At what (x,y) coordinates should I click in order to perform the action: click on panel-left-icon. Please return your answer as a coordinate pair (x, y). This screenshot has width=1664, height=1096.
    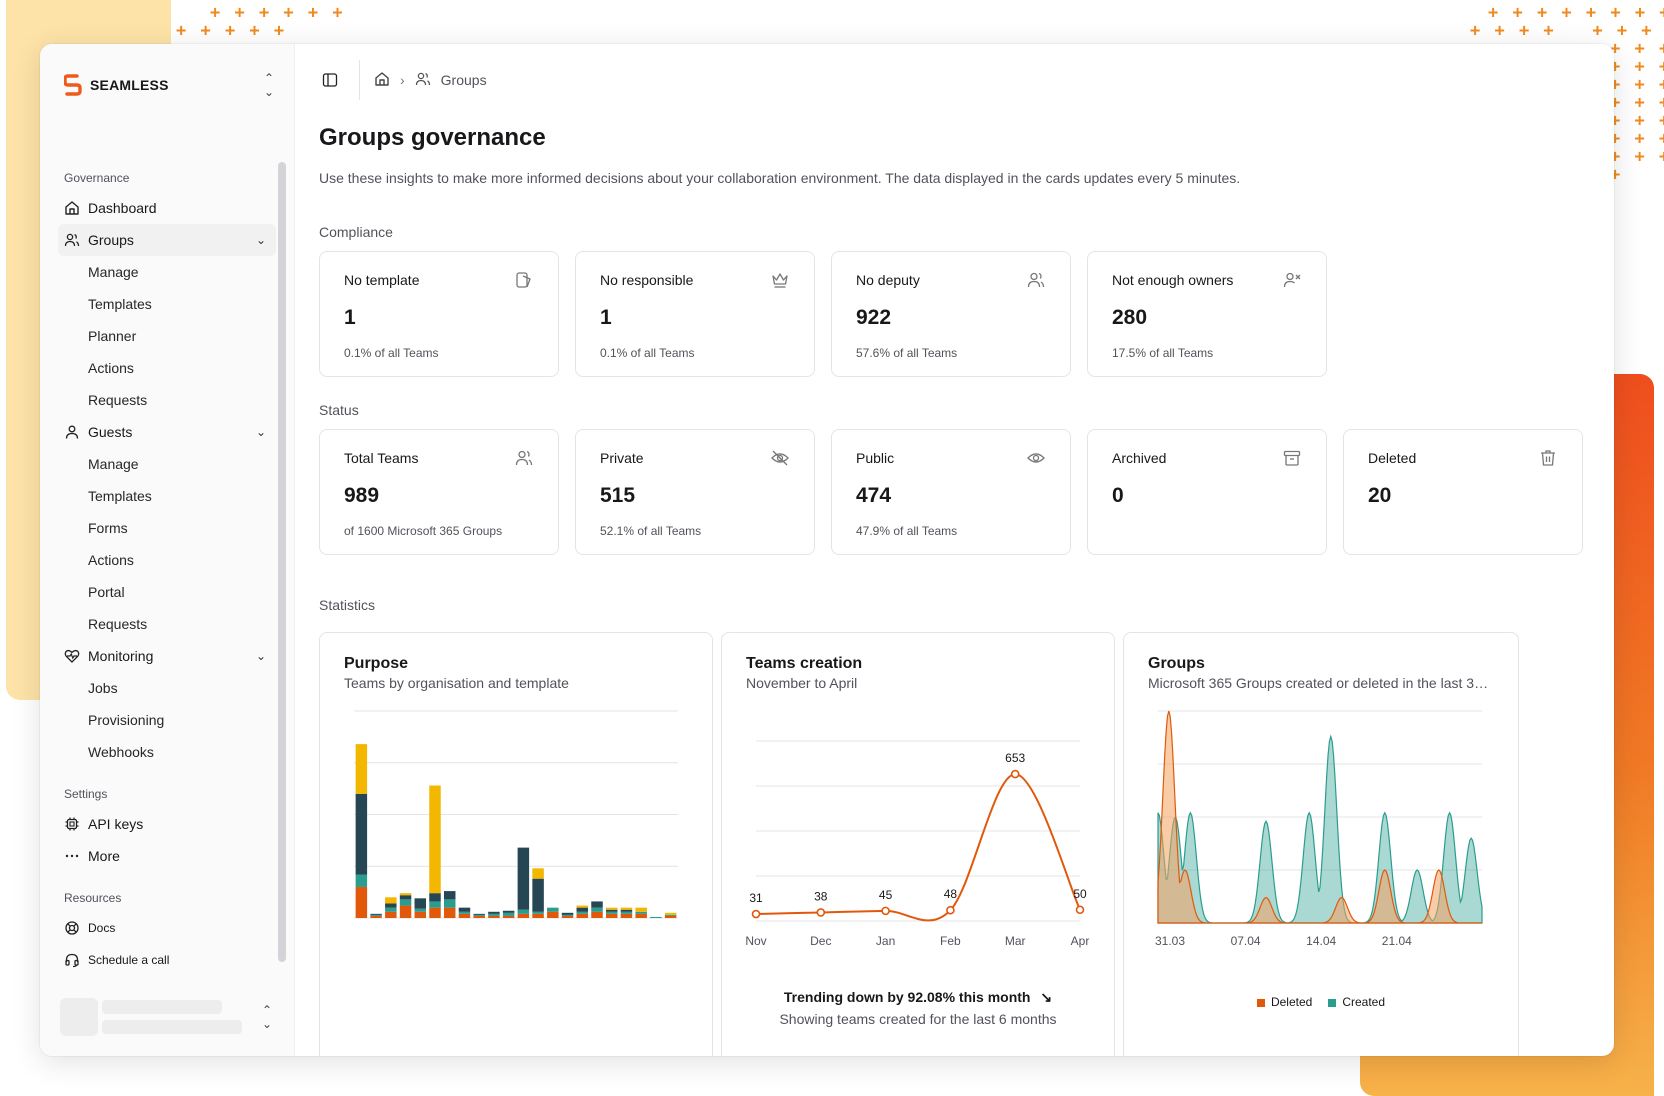
    Looking at the image, I should click on (330, 80).